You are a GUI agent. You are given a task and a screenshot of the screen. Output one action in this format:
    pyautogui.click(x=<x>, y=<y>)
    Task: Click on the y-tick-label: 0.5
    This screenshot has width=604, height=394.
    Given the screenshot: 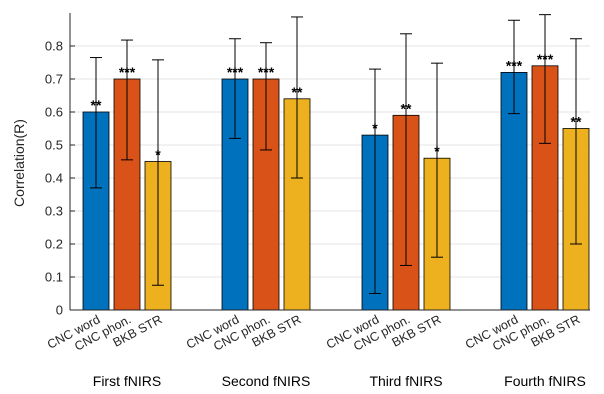 What is the action you would take?
    pyautogui.click(x=54, y=145)
    